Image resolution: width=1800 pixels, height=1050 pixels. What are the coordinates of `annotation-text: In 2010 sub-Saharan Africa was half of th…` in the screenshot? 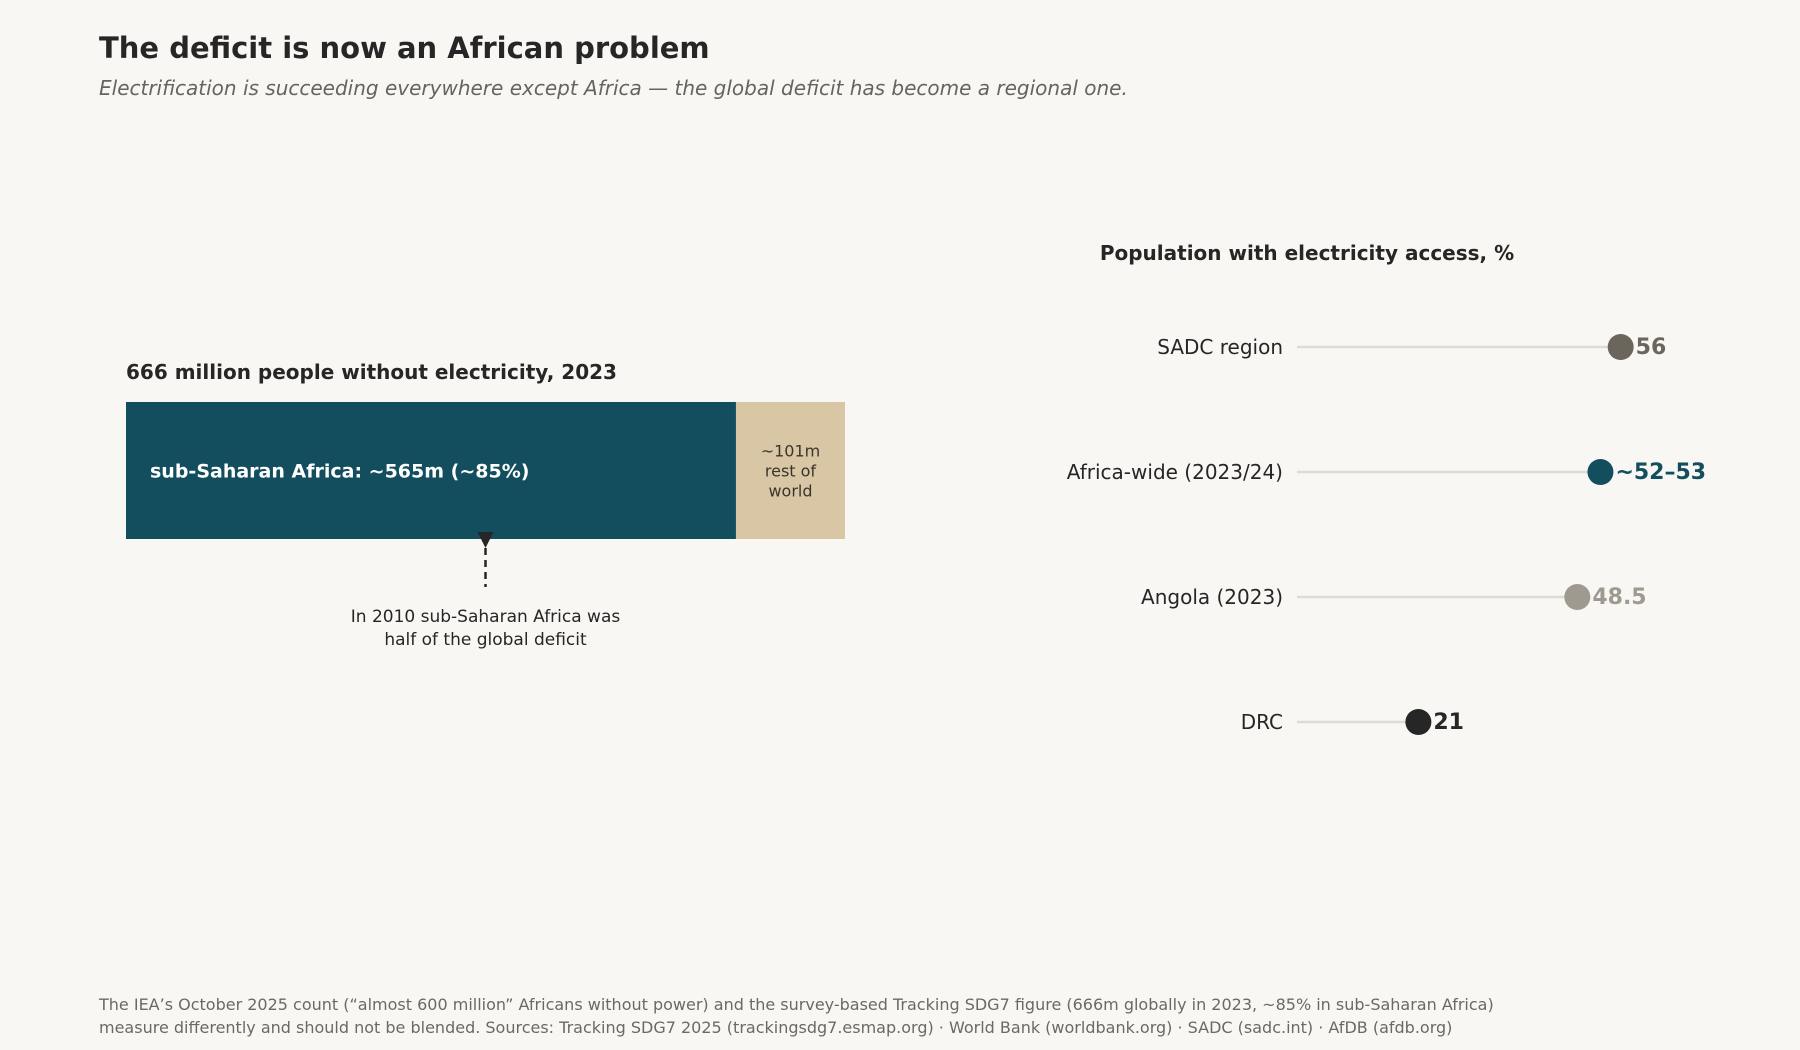 It's located at (486, 628).